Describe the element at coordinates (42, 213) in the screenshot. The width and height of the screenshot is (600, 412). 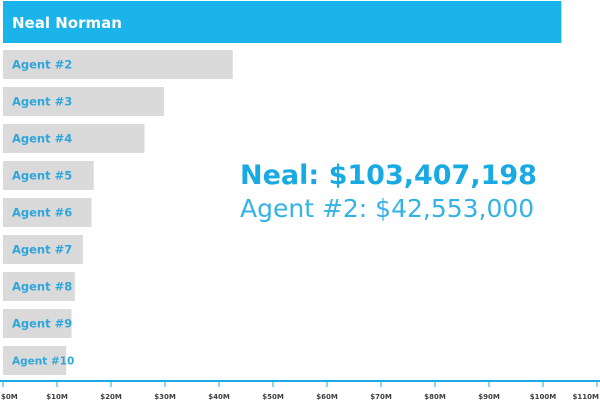
I see `bar-label-agent-6: Agent #6` at that location.